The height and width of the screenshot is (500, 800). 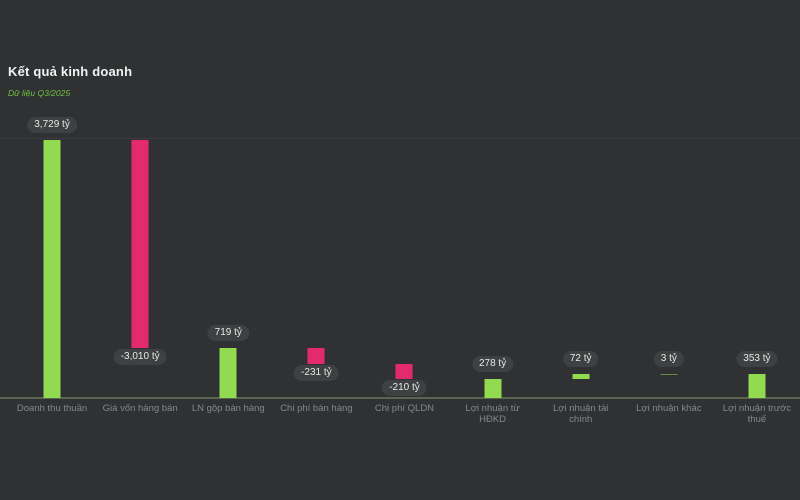 I want to click on waterfall-column: 353 tỷ Lợi nhuận trước thuế, so click(x=756, y=250).